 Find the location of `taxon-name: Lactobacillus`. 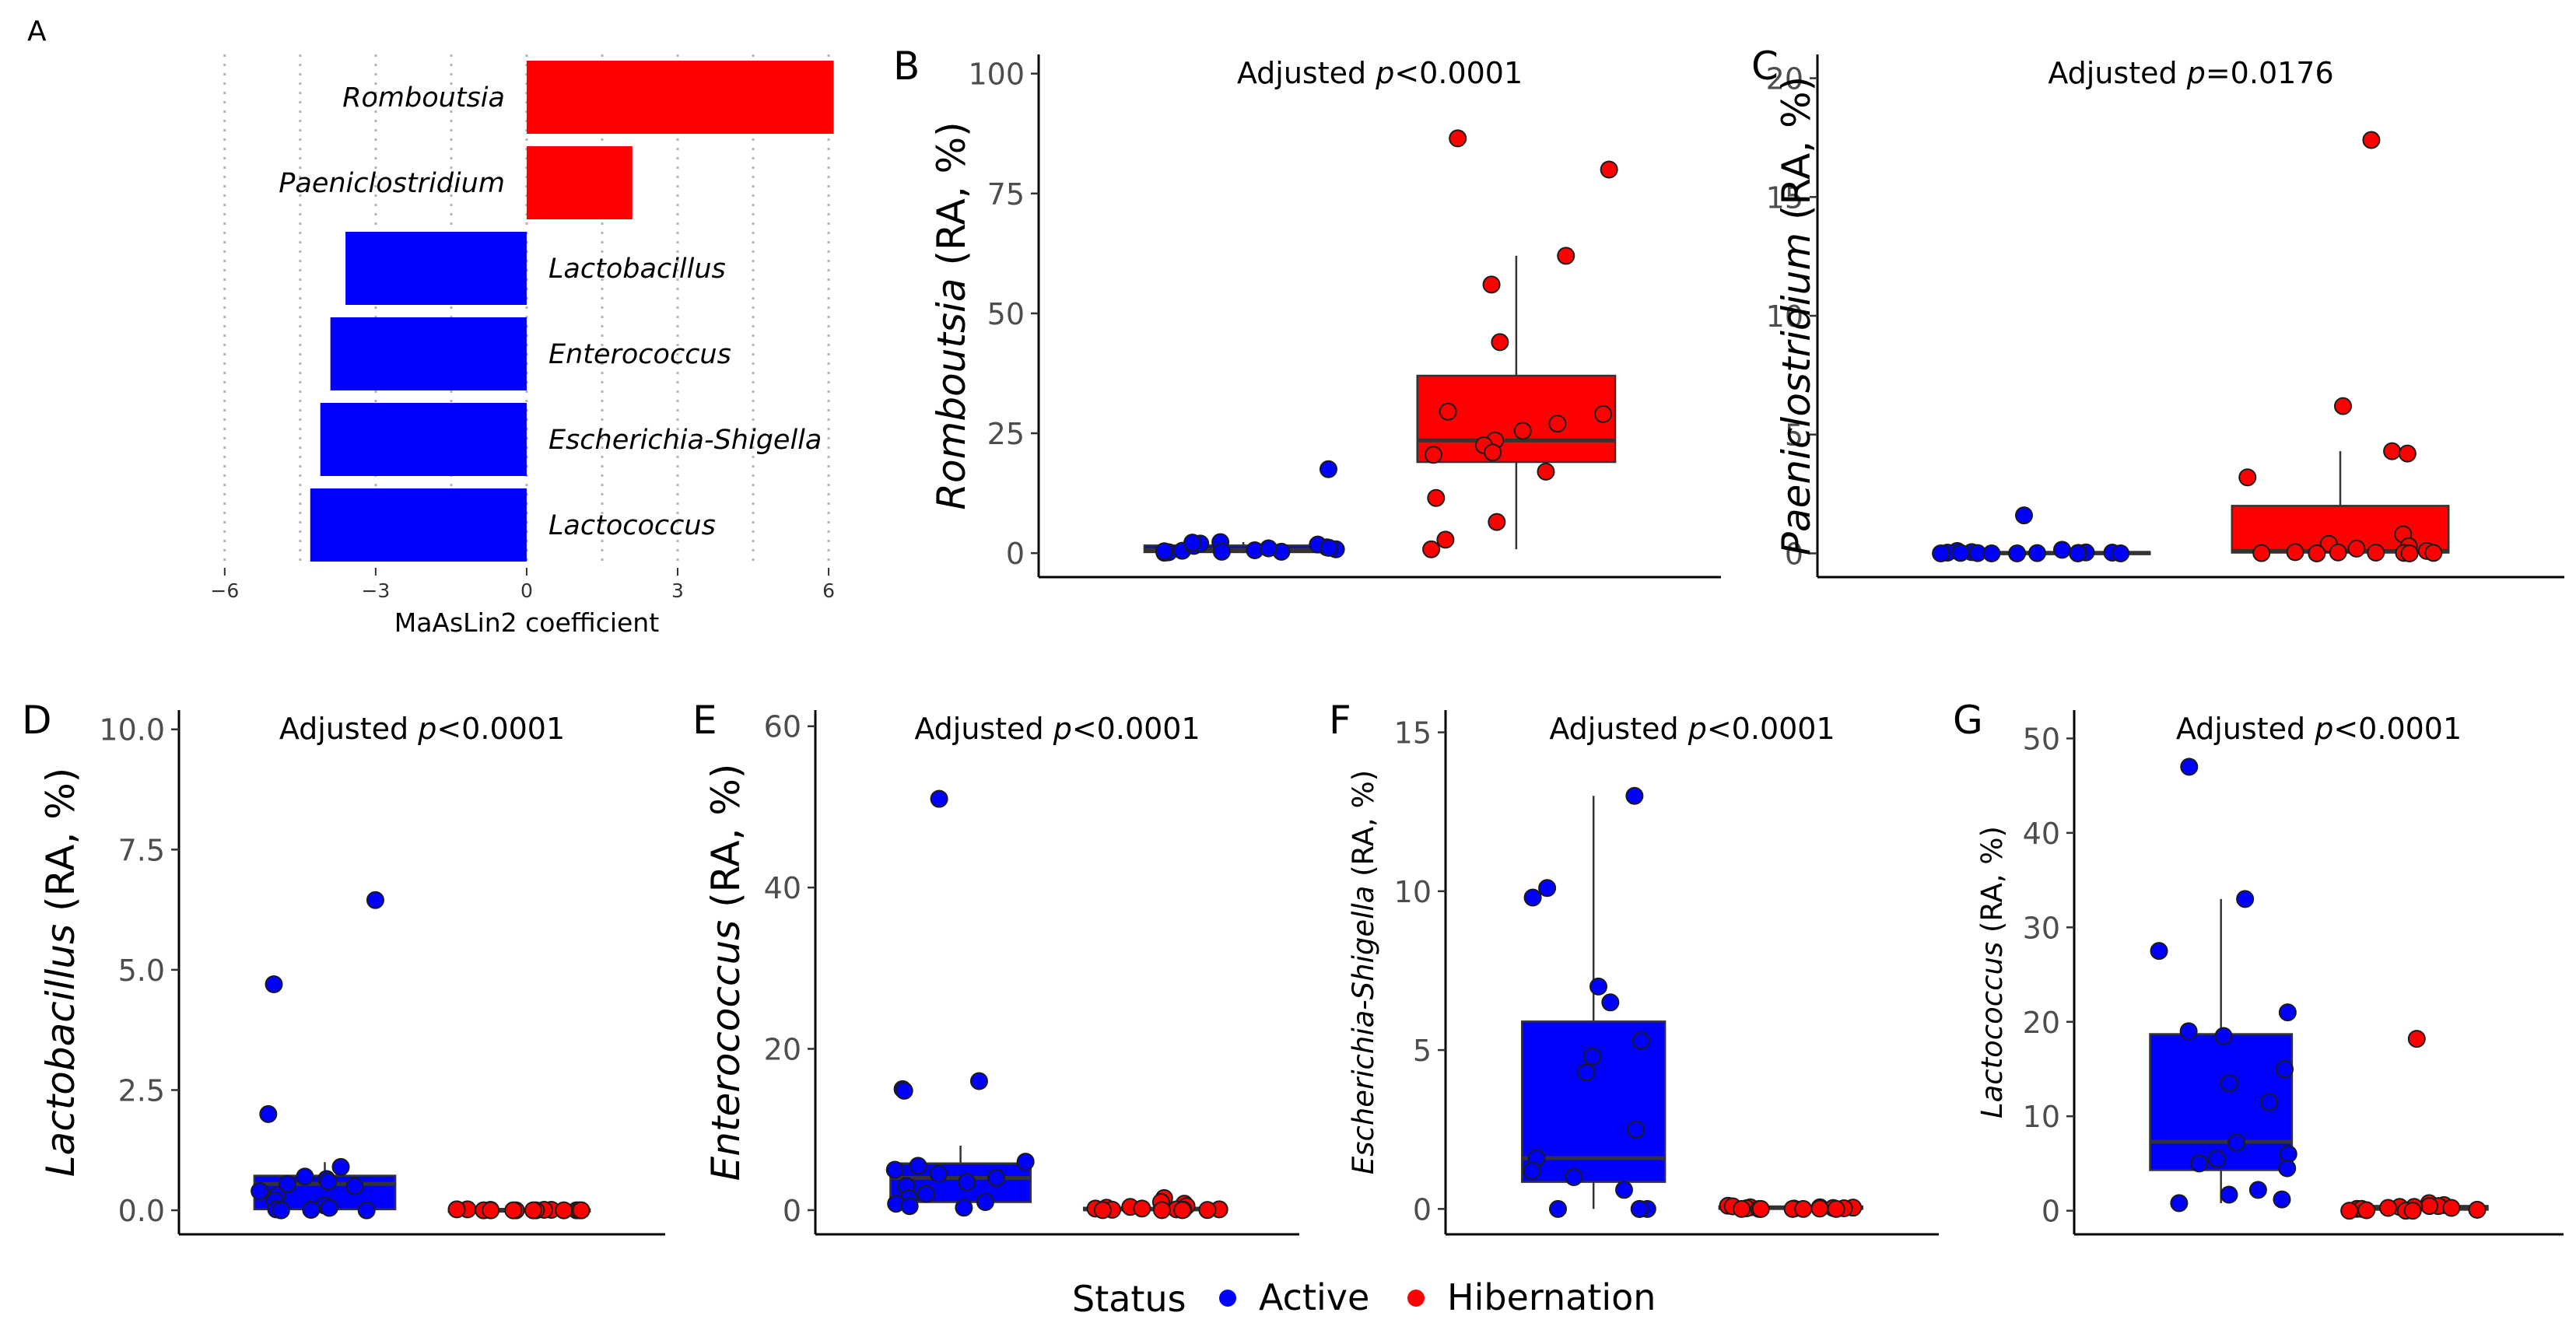

taxon-name: Lactobacillus is located at coordinates (60, 1051).